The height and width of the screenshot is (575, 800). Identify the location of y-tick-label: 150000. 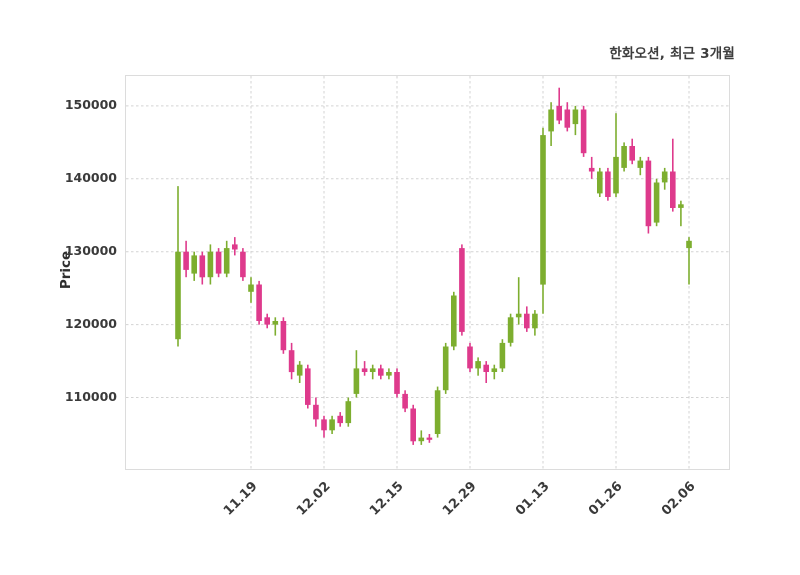
(90, 104).